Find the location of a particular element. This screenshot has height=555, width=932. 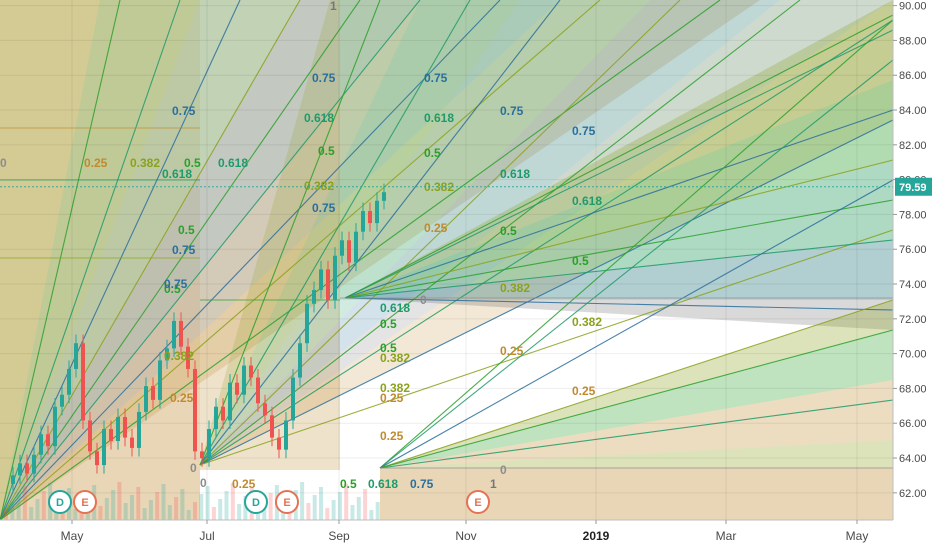

y-tick-label: 70.00 is located at coordinates (913, 355).